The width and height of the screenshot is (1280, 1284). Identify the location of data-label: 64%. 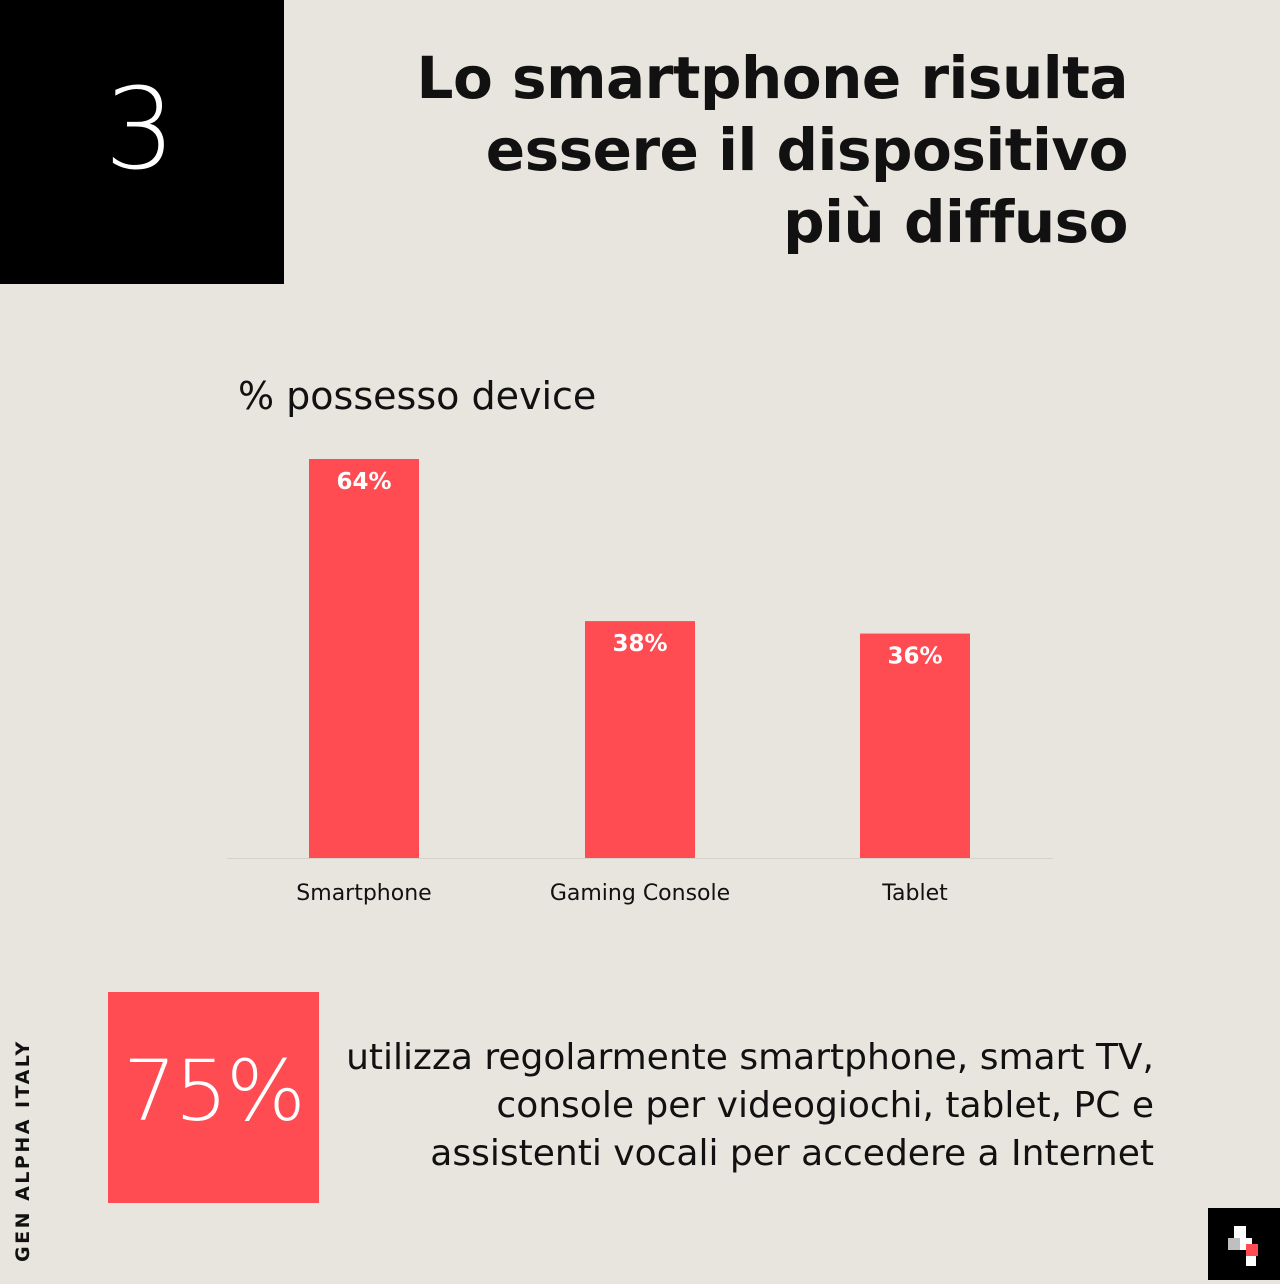
(363, 482).